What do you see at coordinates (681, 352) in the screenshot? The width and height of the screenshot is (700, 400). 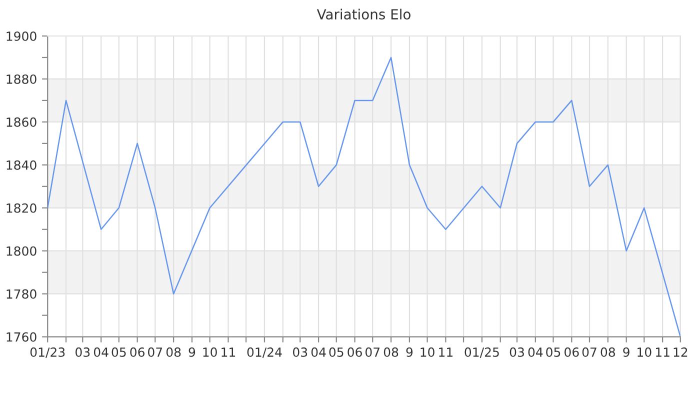 I see `x-tick-label: 12` at bounding box center [681, 352].